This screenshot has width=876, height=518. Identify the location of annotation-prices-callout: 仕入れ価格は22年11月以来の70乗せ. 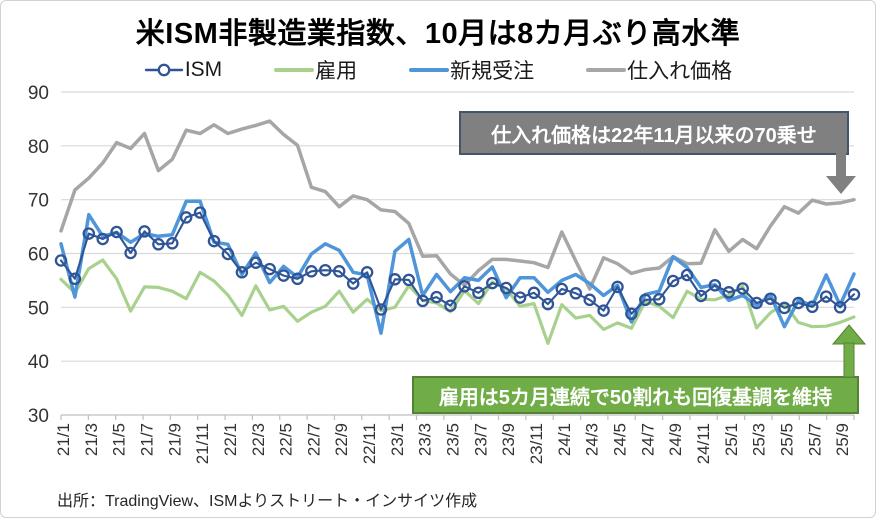
(654, 133).